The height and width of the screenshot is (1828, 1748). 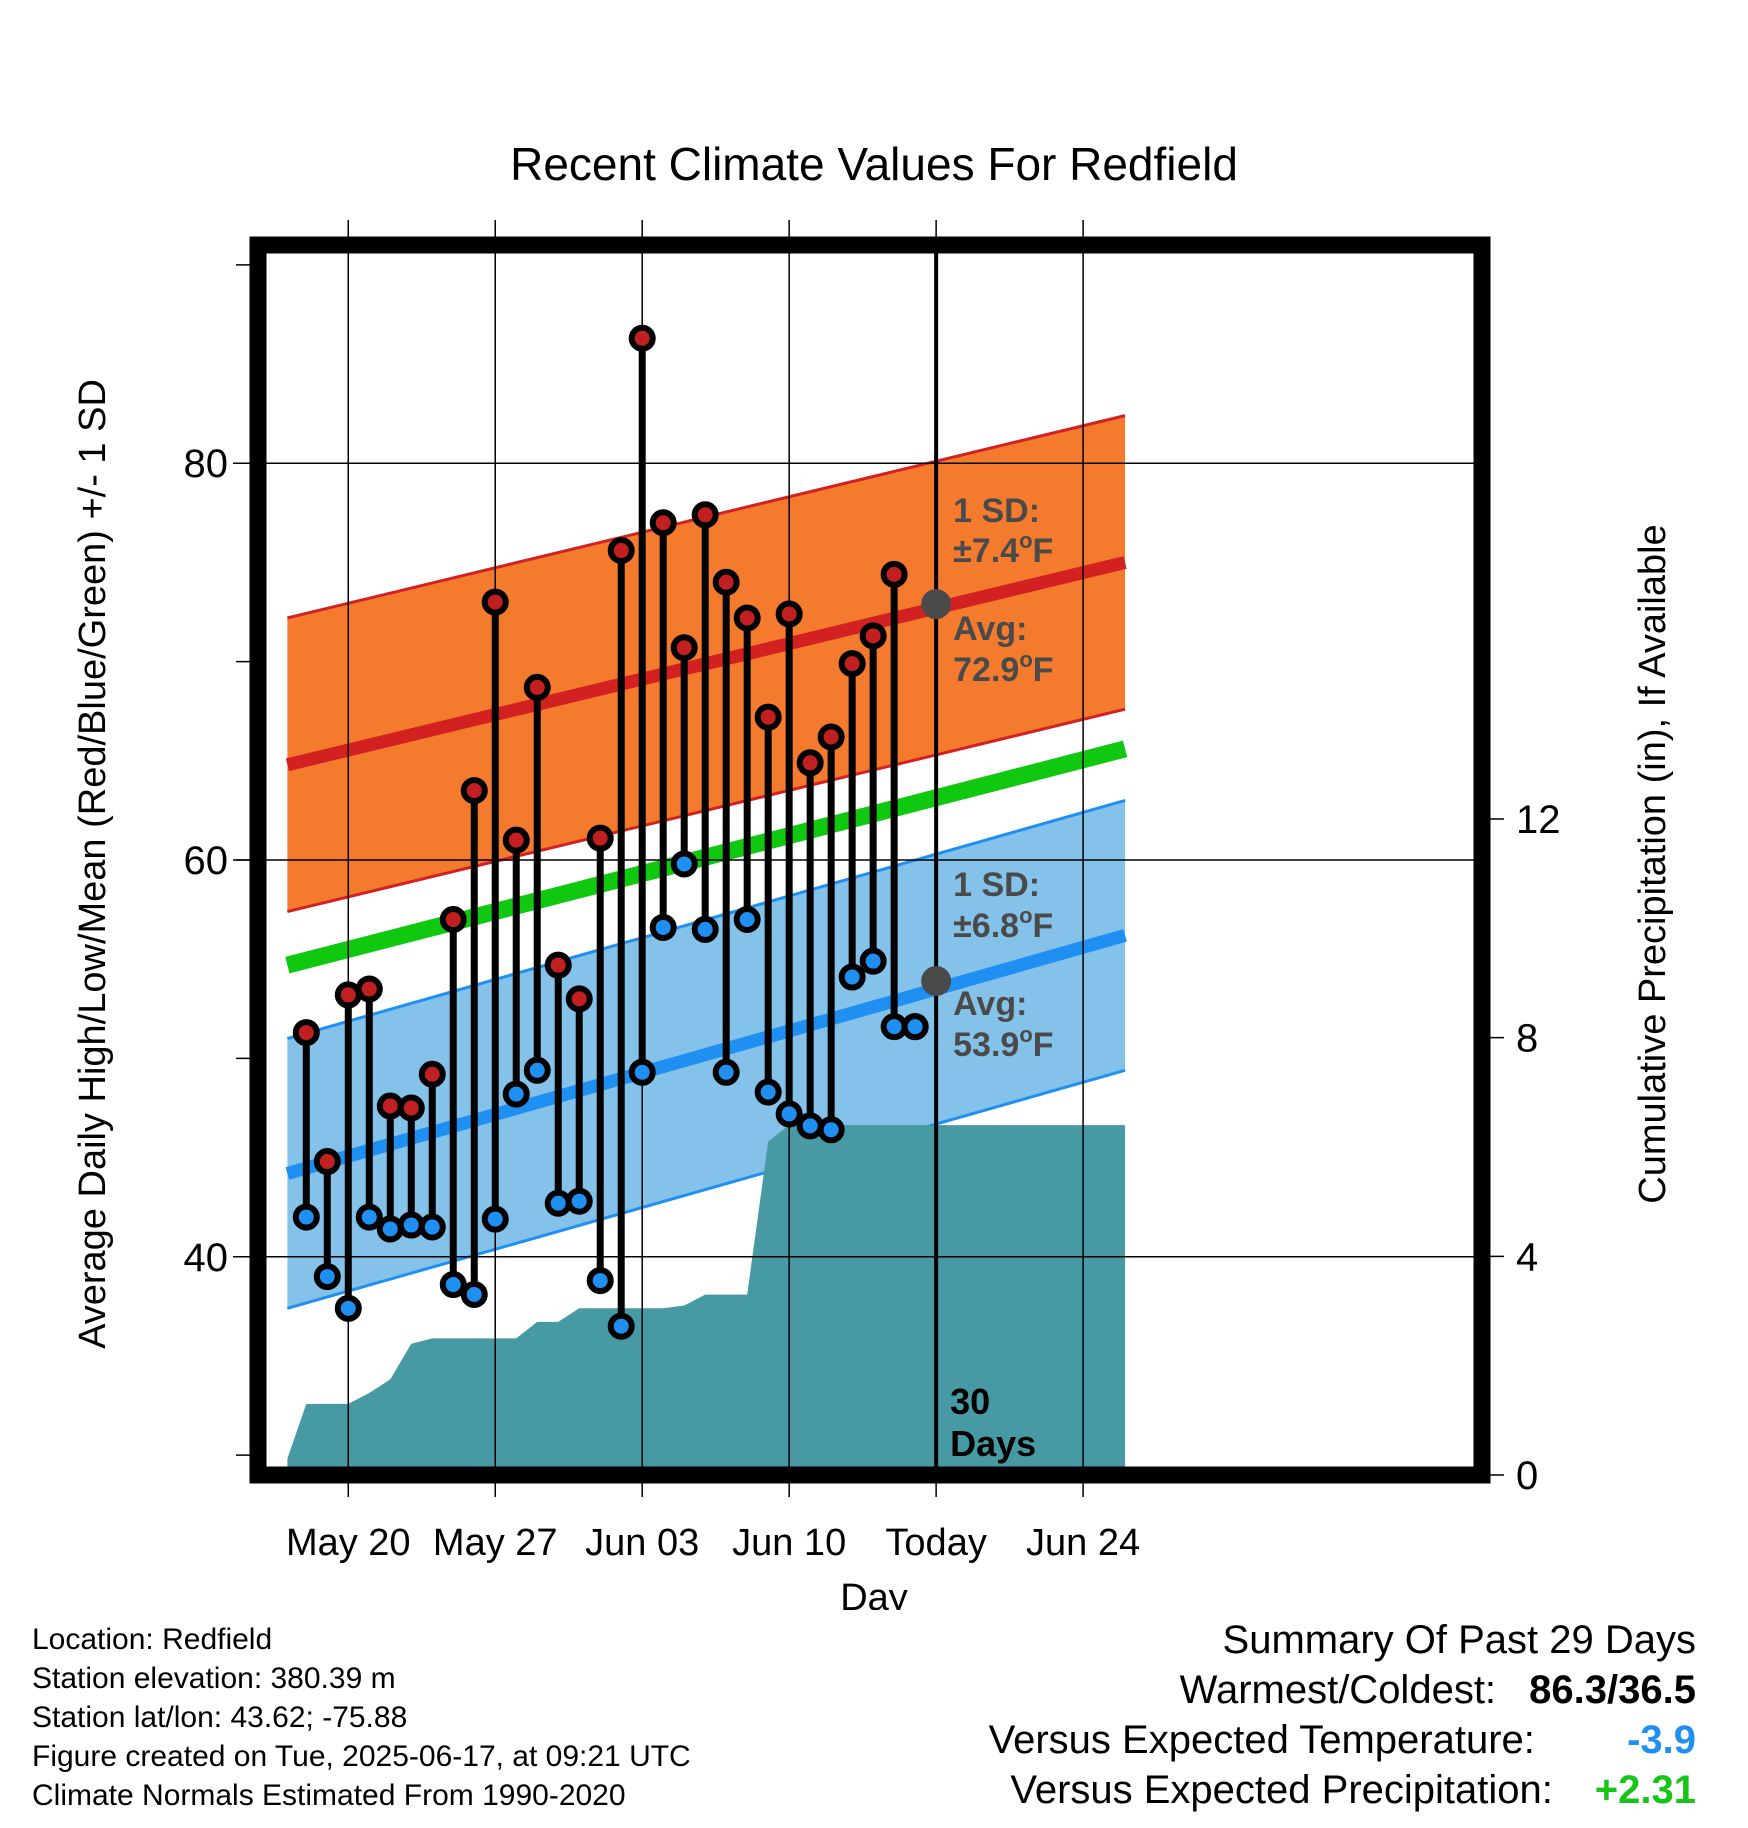 What do you see at coordinates (1003, 924) in the screenshot?
I see `low-sd-value: ±6.8oF` at bounding box center [1003, 924].